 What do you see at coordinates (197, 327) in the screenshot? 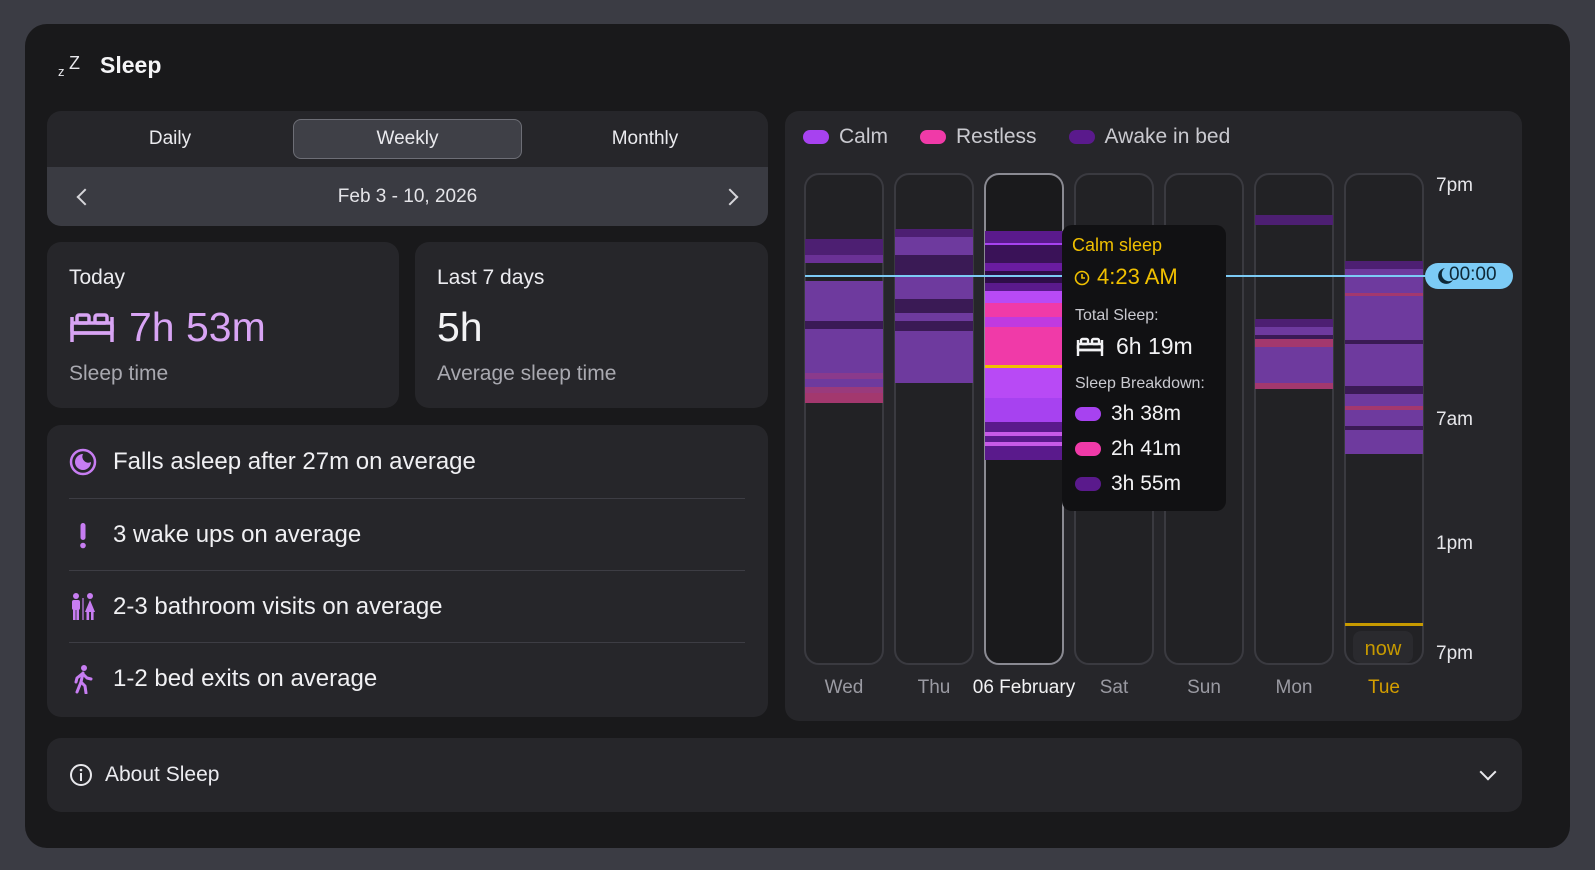
I see `today-sleep-value: 7h 53m` at bounding box center [197, 327].